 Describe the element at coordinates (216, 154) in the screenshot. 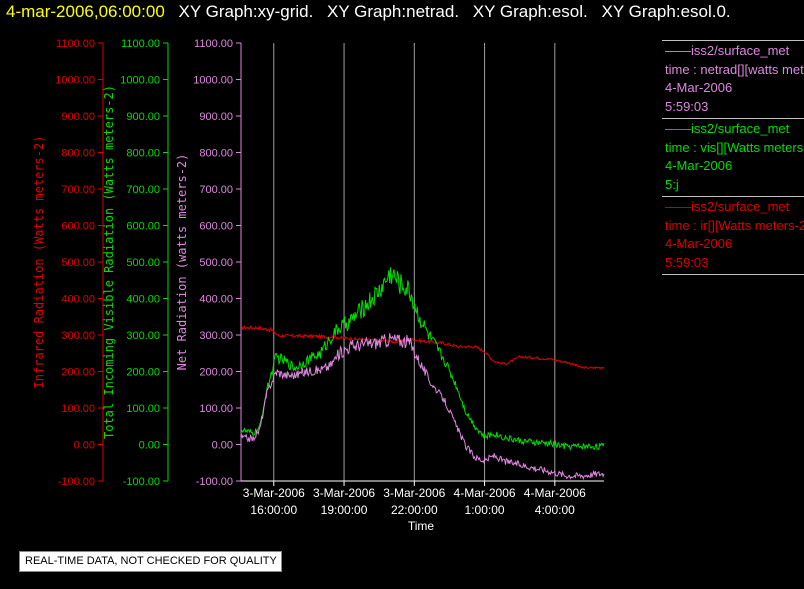

I see `y-tick-label-2-9: 800.00` at that location.